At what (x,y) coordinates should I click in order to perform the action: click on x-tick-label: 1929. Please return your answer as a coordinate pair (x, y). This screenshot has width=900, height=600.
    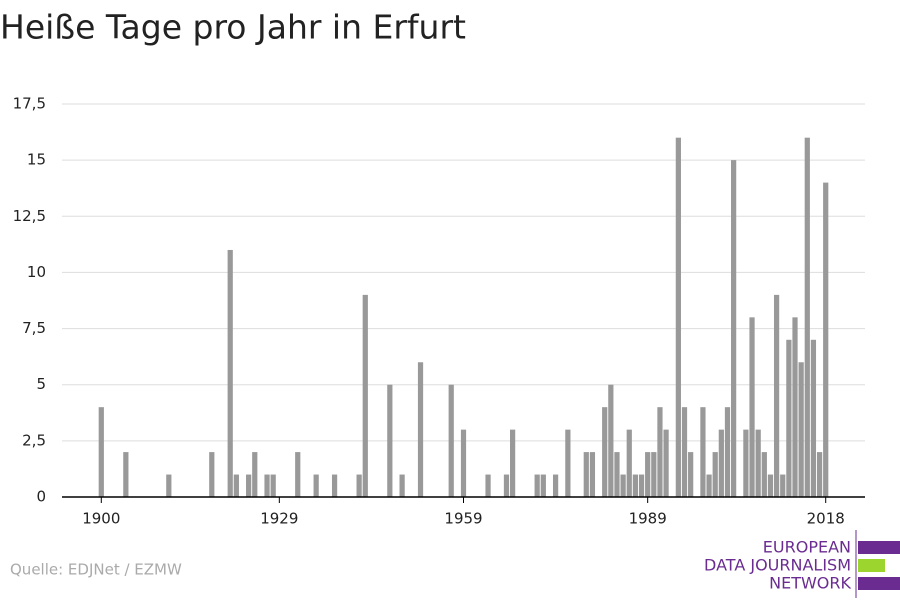
    Looking at the image, I should click on (279, 519).